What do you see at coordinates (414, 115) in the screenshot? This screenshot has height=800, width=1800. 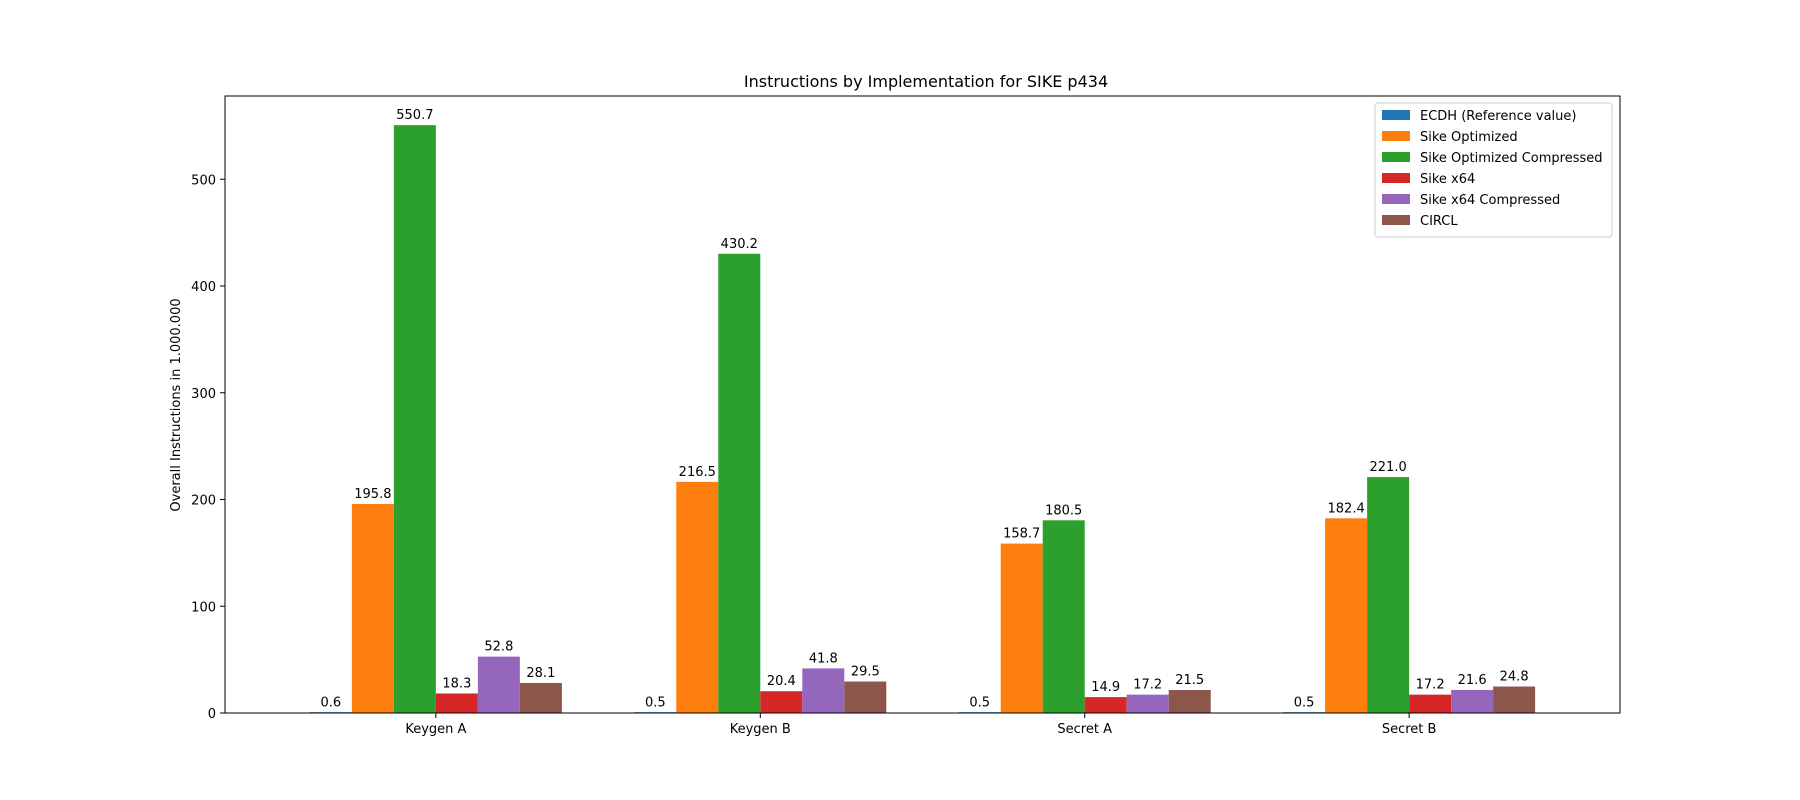 I see `data-label-3-1: 550.7` at bounding box center [414, 115].